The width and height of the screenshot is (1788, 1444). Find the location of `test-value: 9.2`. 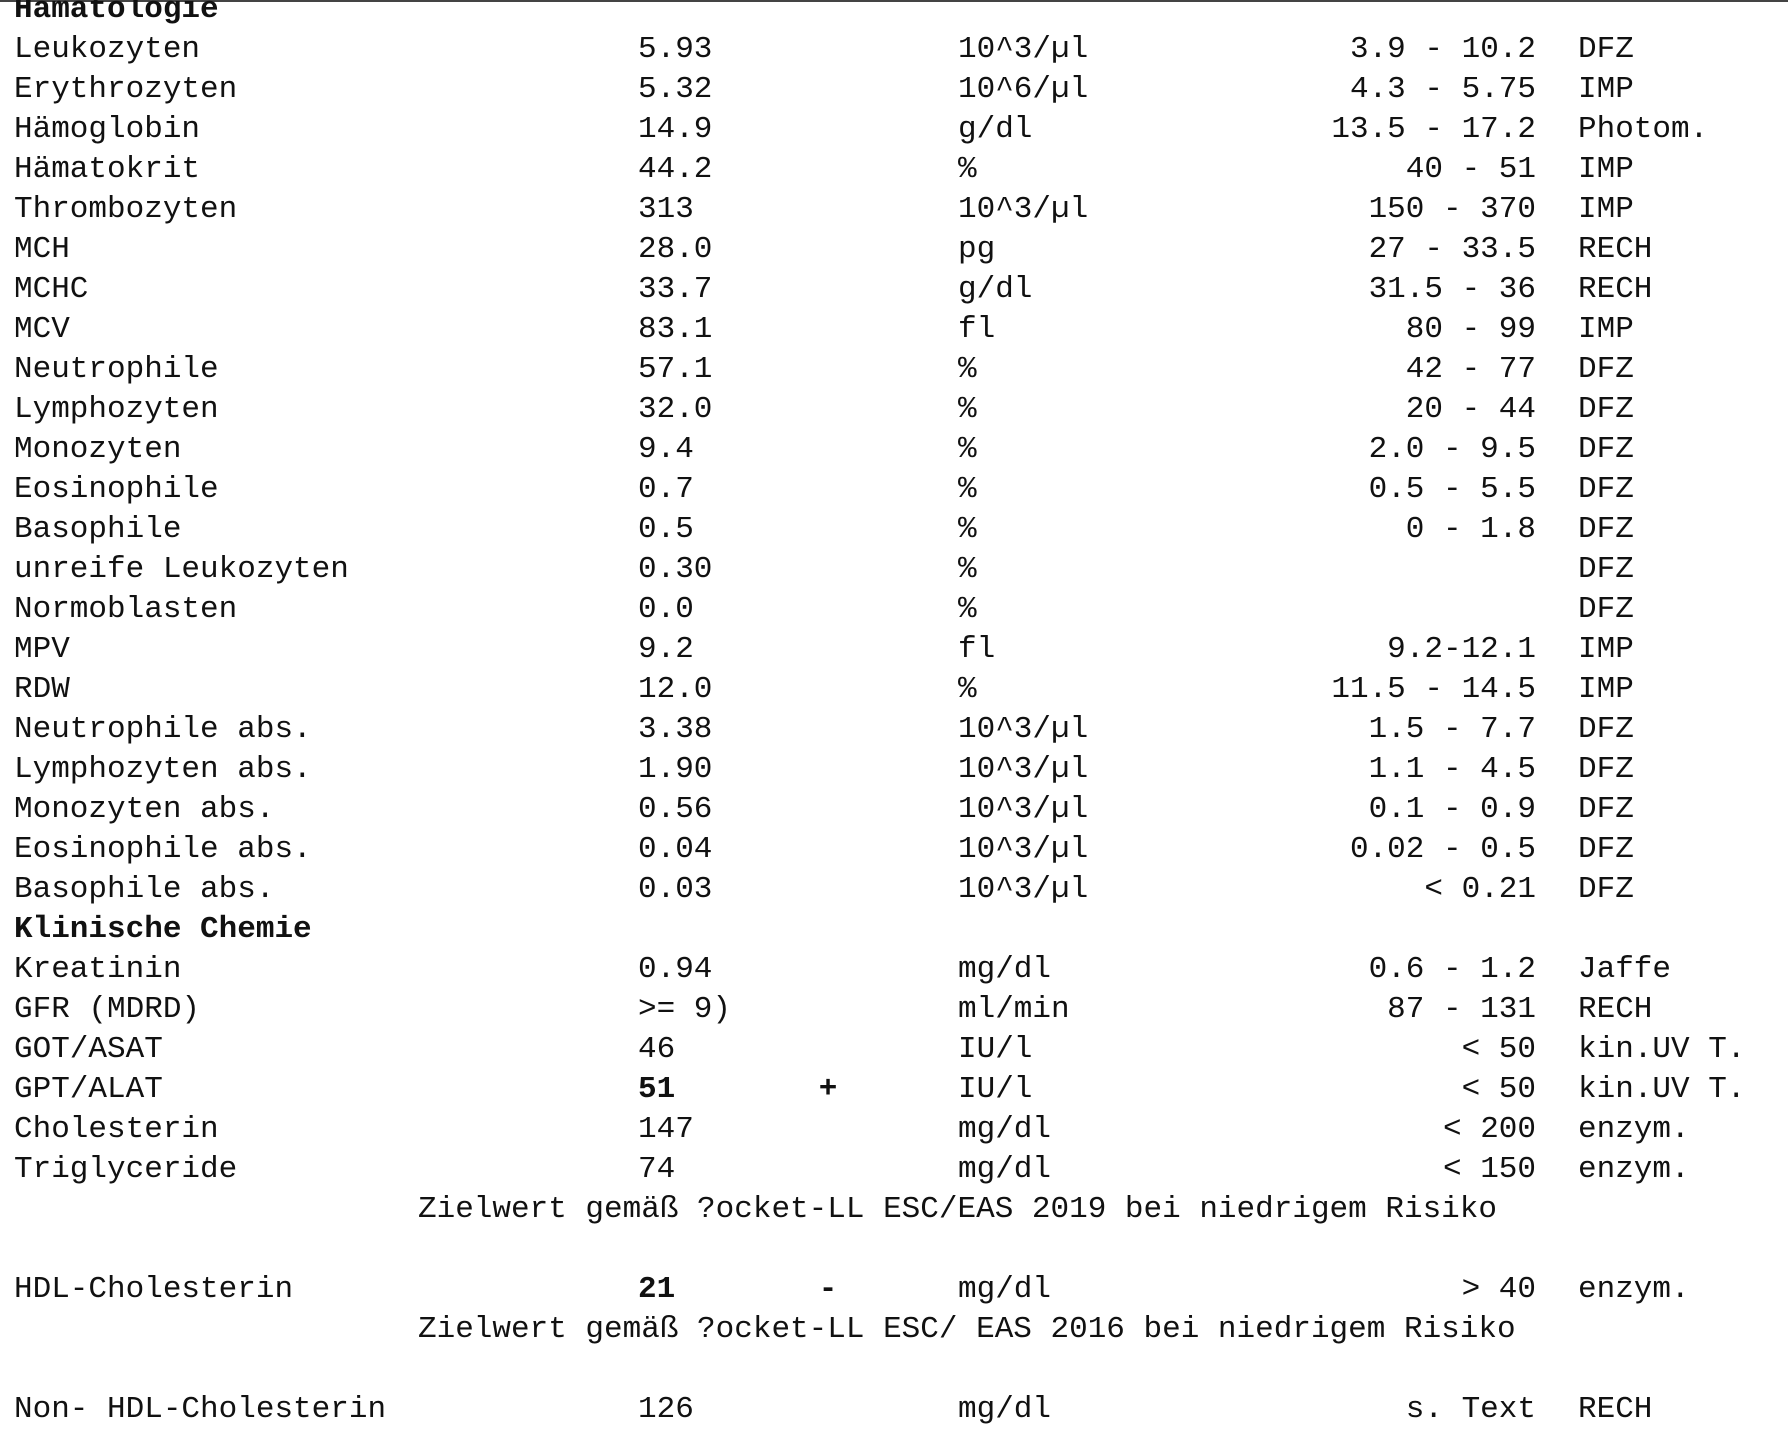

test-value: 9.2 is located at coordinates (666, 649).